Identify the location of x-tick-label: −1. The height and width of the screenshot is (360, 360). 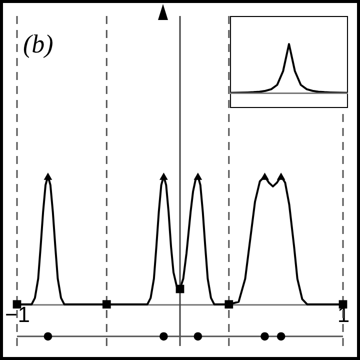
(17, 314).